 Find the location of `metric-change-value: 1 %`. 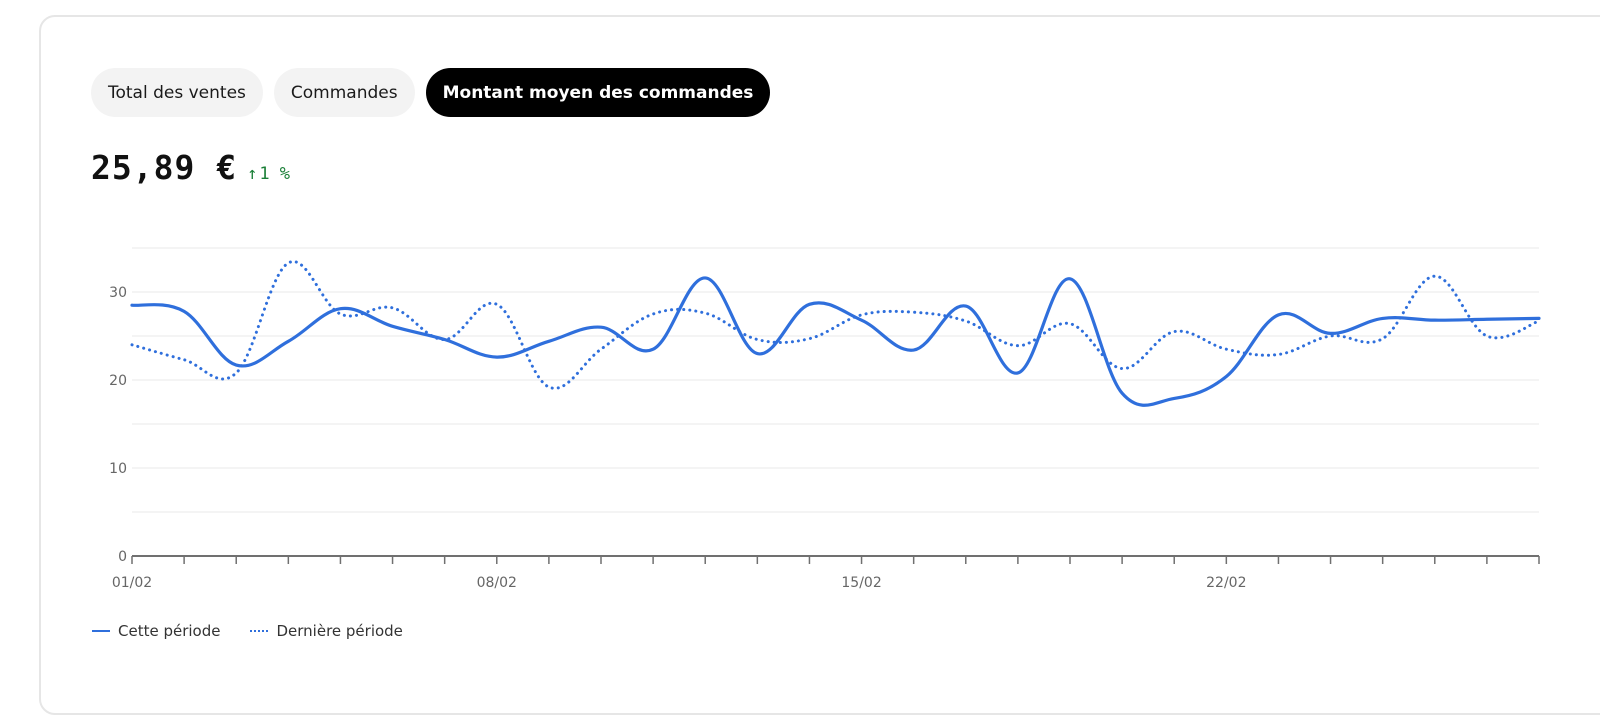

metric-change-value: 1 % is located at coordinates (275, 174).